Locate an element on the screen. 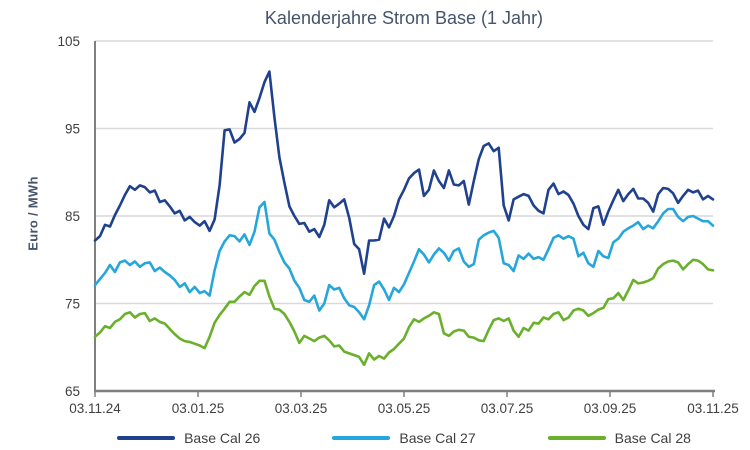  y-tick-labels: 105 95 85 75 65 is located at coordinates (68, 216).